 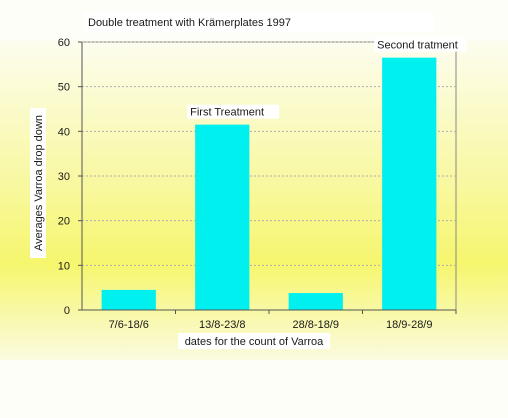 What do you see at coordinates (64, 266) in the screenshot?
I see `y-tick-label: 10` at bounding box center [64, 266].